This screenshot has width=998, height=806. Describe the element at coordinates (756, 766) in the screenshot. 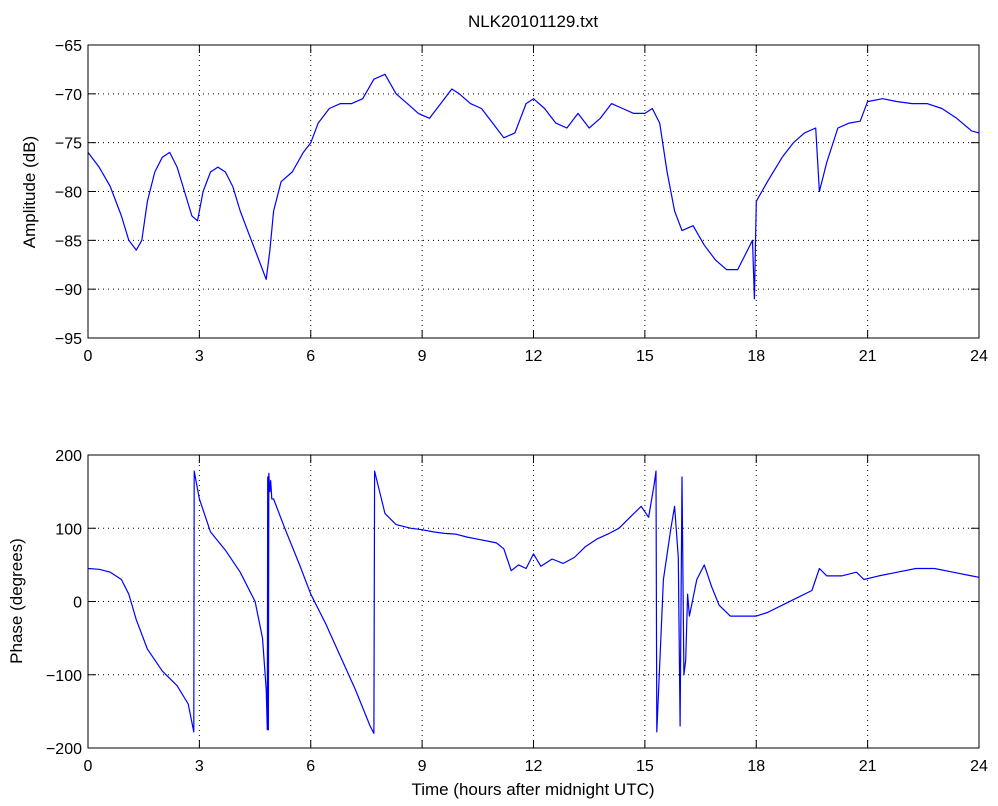

I see `phase-x-tick-label: 18` at that location.